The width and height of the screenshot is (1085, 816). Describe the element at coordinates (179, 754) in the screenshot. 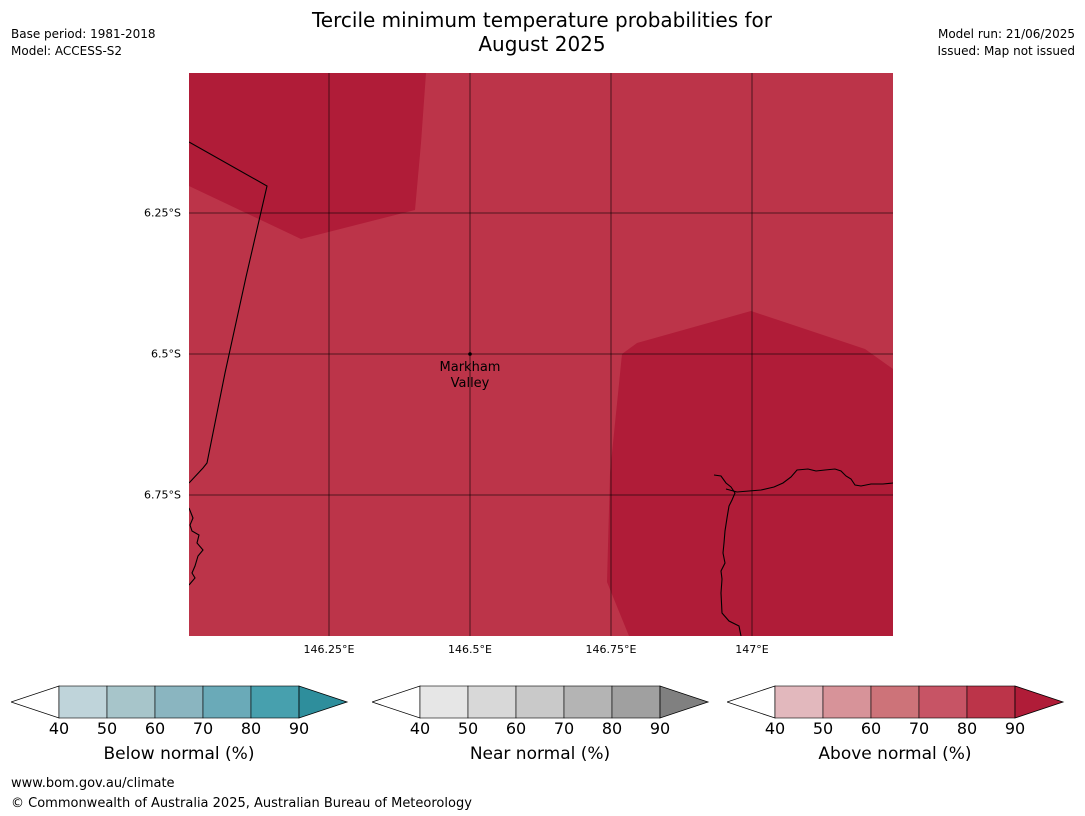

I see `legend-title: Below normal (%)` at that location.